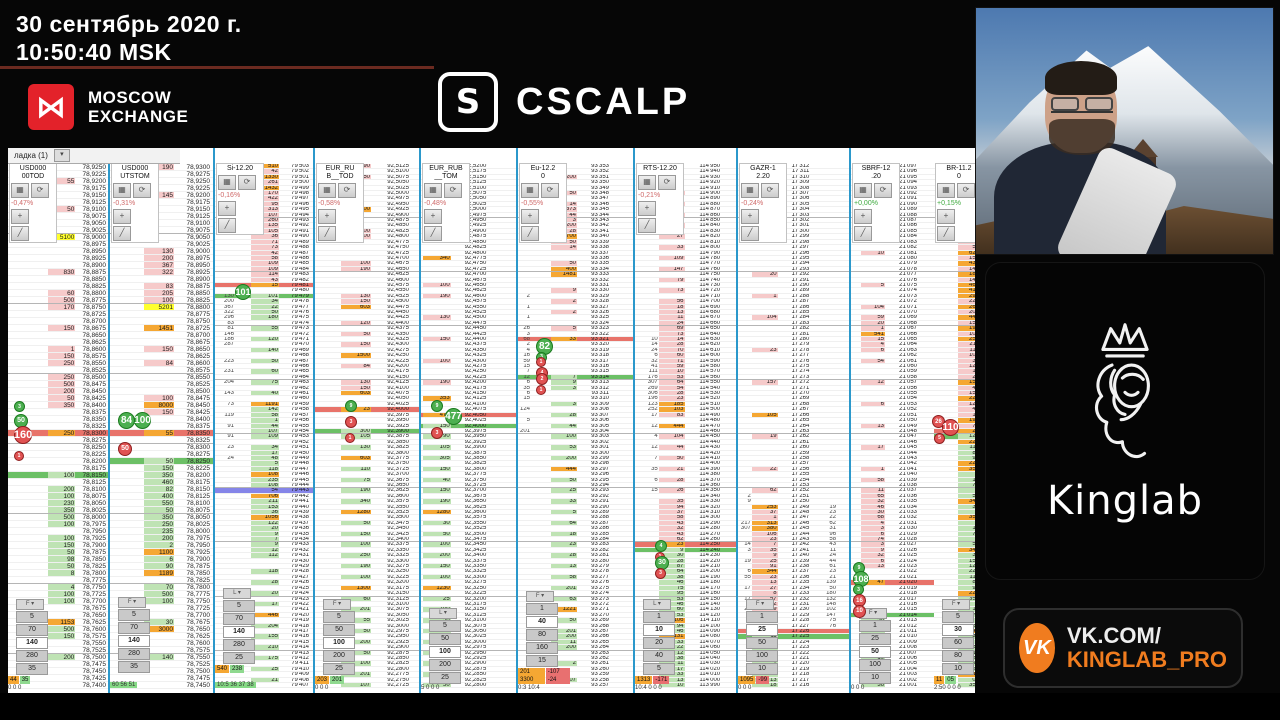 The width and height of the screenshot is (1280, 720). I want to click on ladder-row: 41, so click(954, 410).